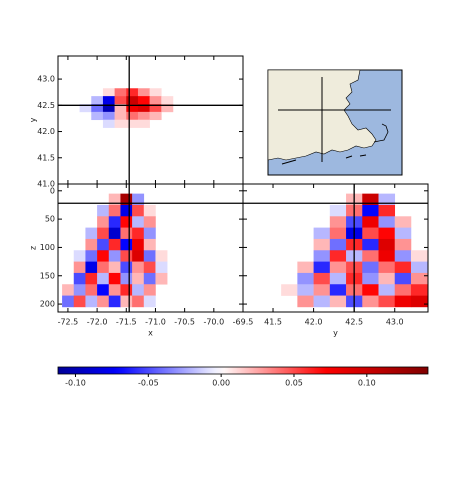 Image resolution: width=474 pixels, height=478 pixels. What do you see at coordinates (115, 250) in the screenshot?
I see `heatmap` at bounding box center [115, 250].